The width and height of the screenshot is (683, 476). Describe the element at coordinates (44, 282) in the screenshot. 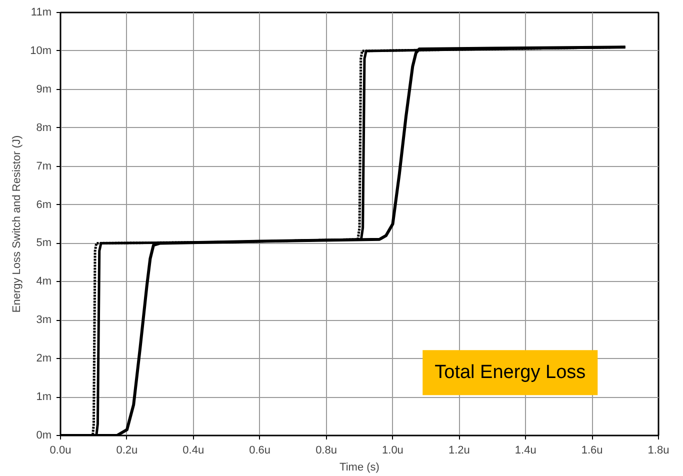

I see `y-tick-label: 4m` at that location.